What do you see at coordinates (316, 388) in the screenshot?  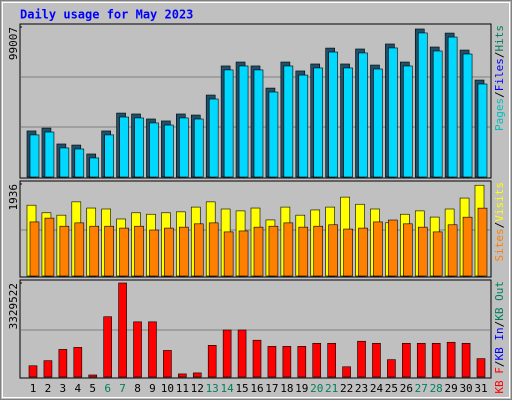 I see `x-tick-label: 20` at bounding box center [316, 388].